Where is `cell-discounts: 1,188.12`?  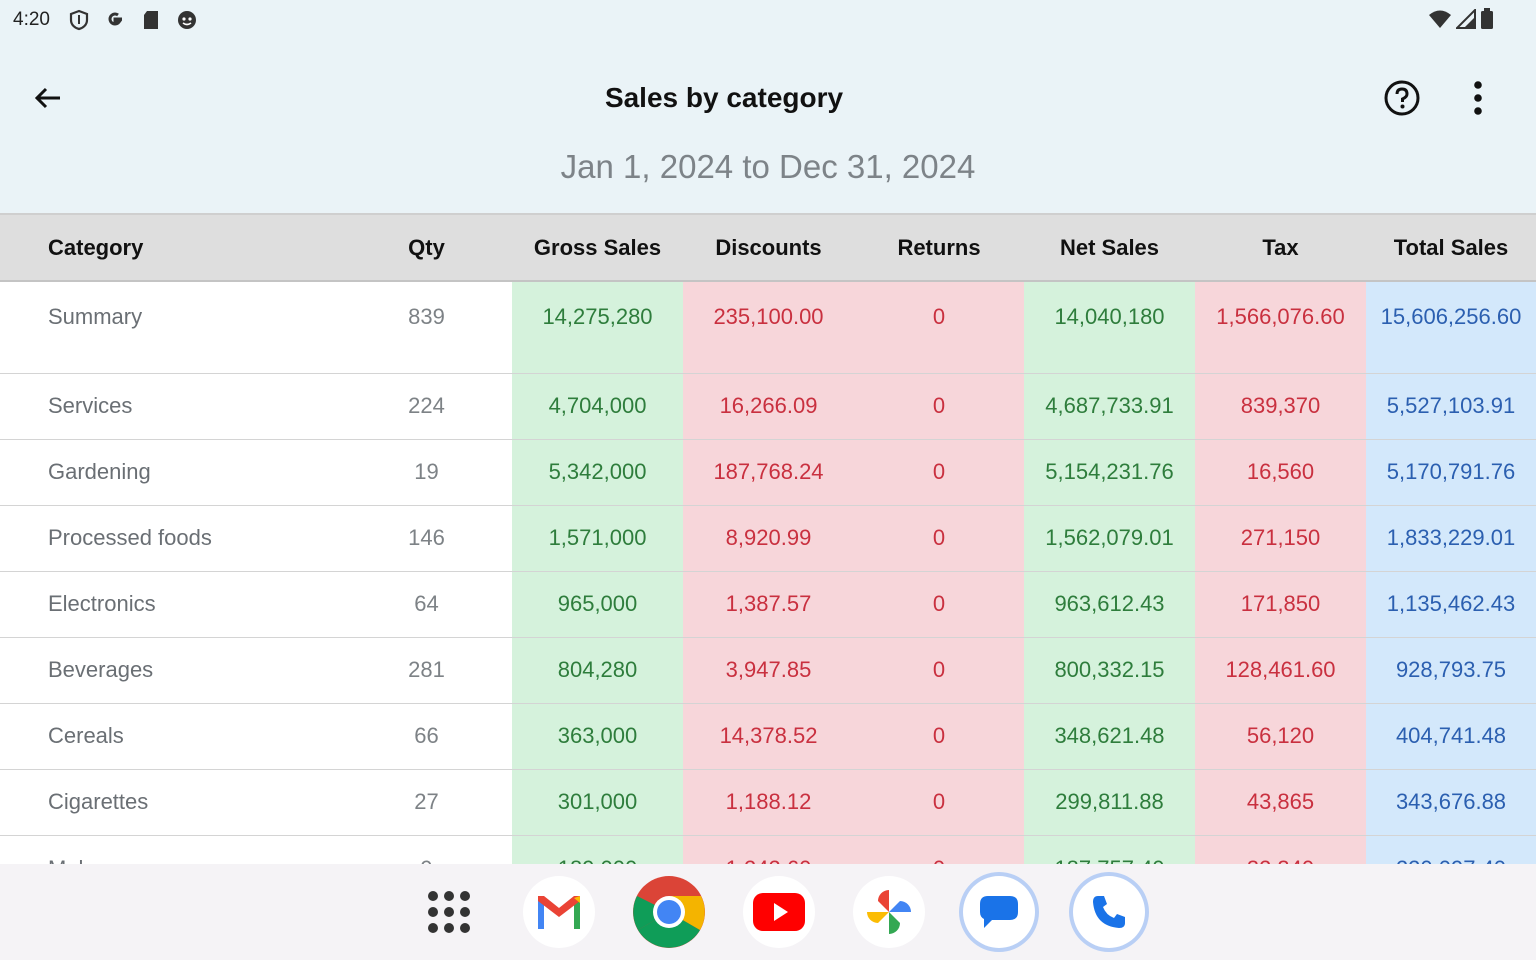
cell-discounts: 1,188.12 is located at coordinates (768, 802).